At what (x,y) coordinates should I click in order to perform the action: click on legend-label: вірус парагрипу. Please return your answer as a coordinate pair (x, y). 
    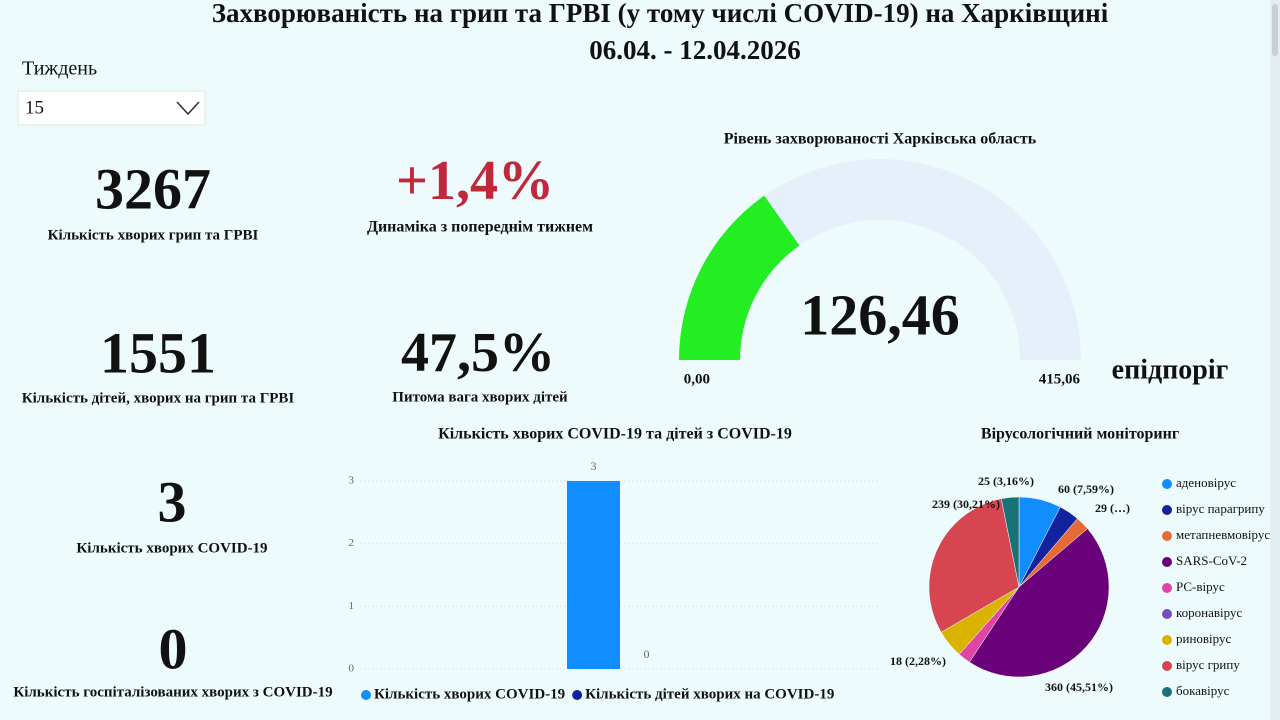
    Looking at the image, I should click on (1220, 508).